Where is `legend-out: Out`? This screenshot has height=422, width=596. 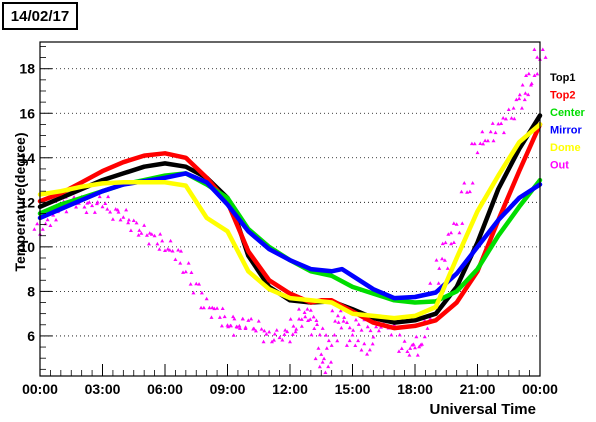 legend-out: Out is located at coordinates (559, 166).